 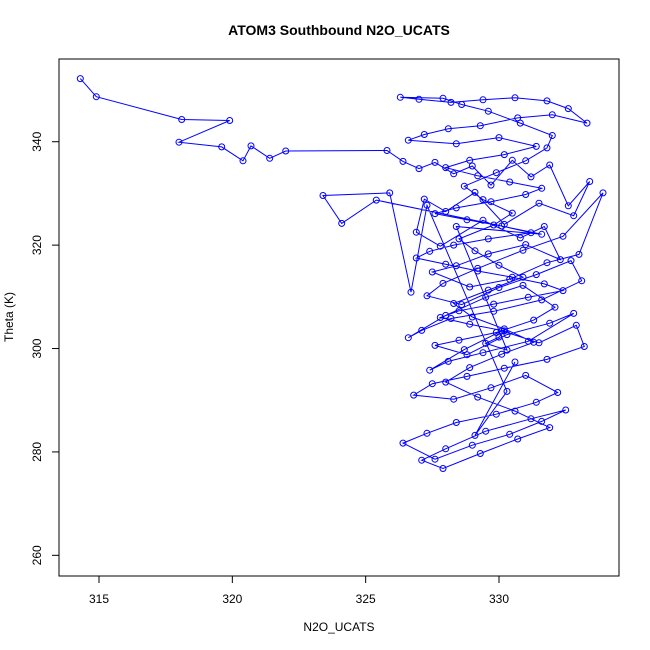 I want to click on y-tick-label: 260, so click(x=37, y=555).